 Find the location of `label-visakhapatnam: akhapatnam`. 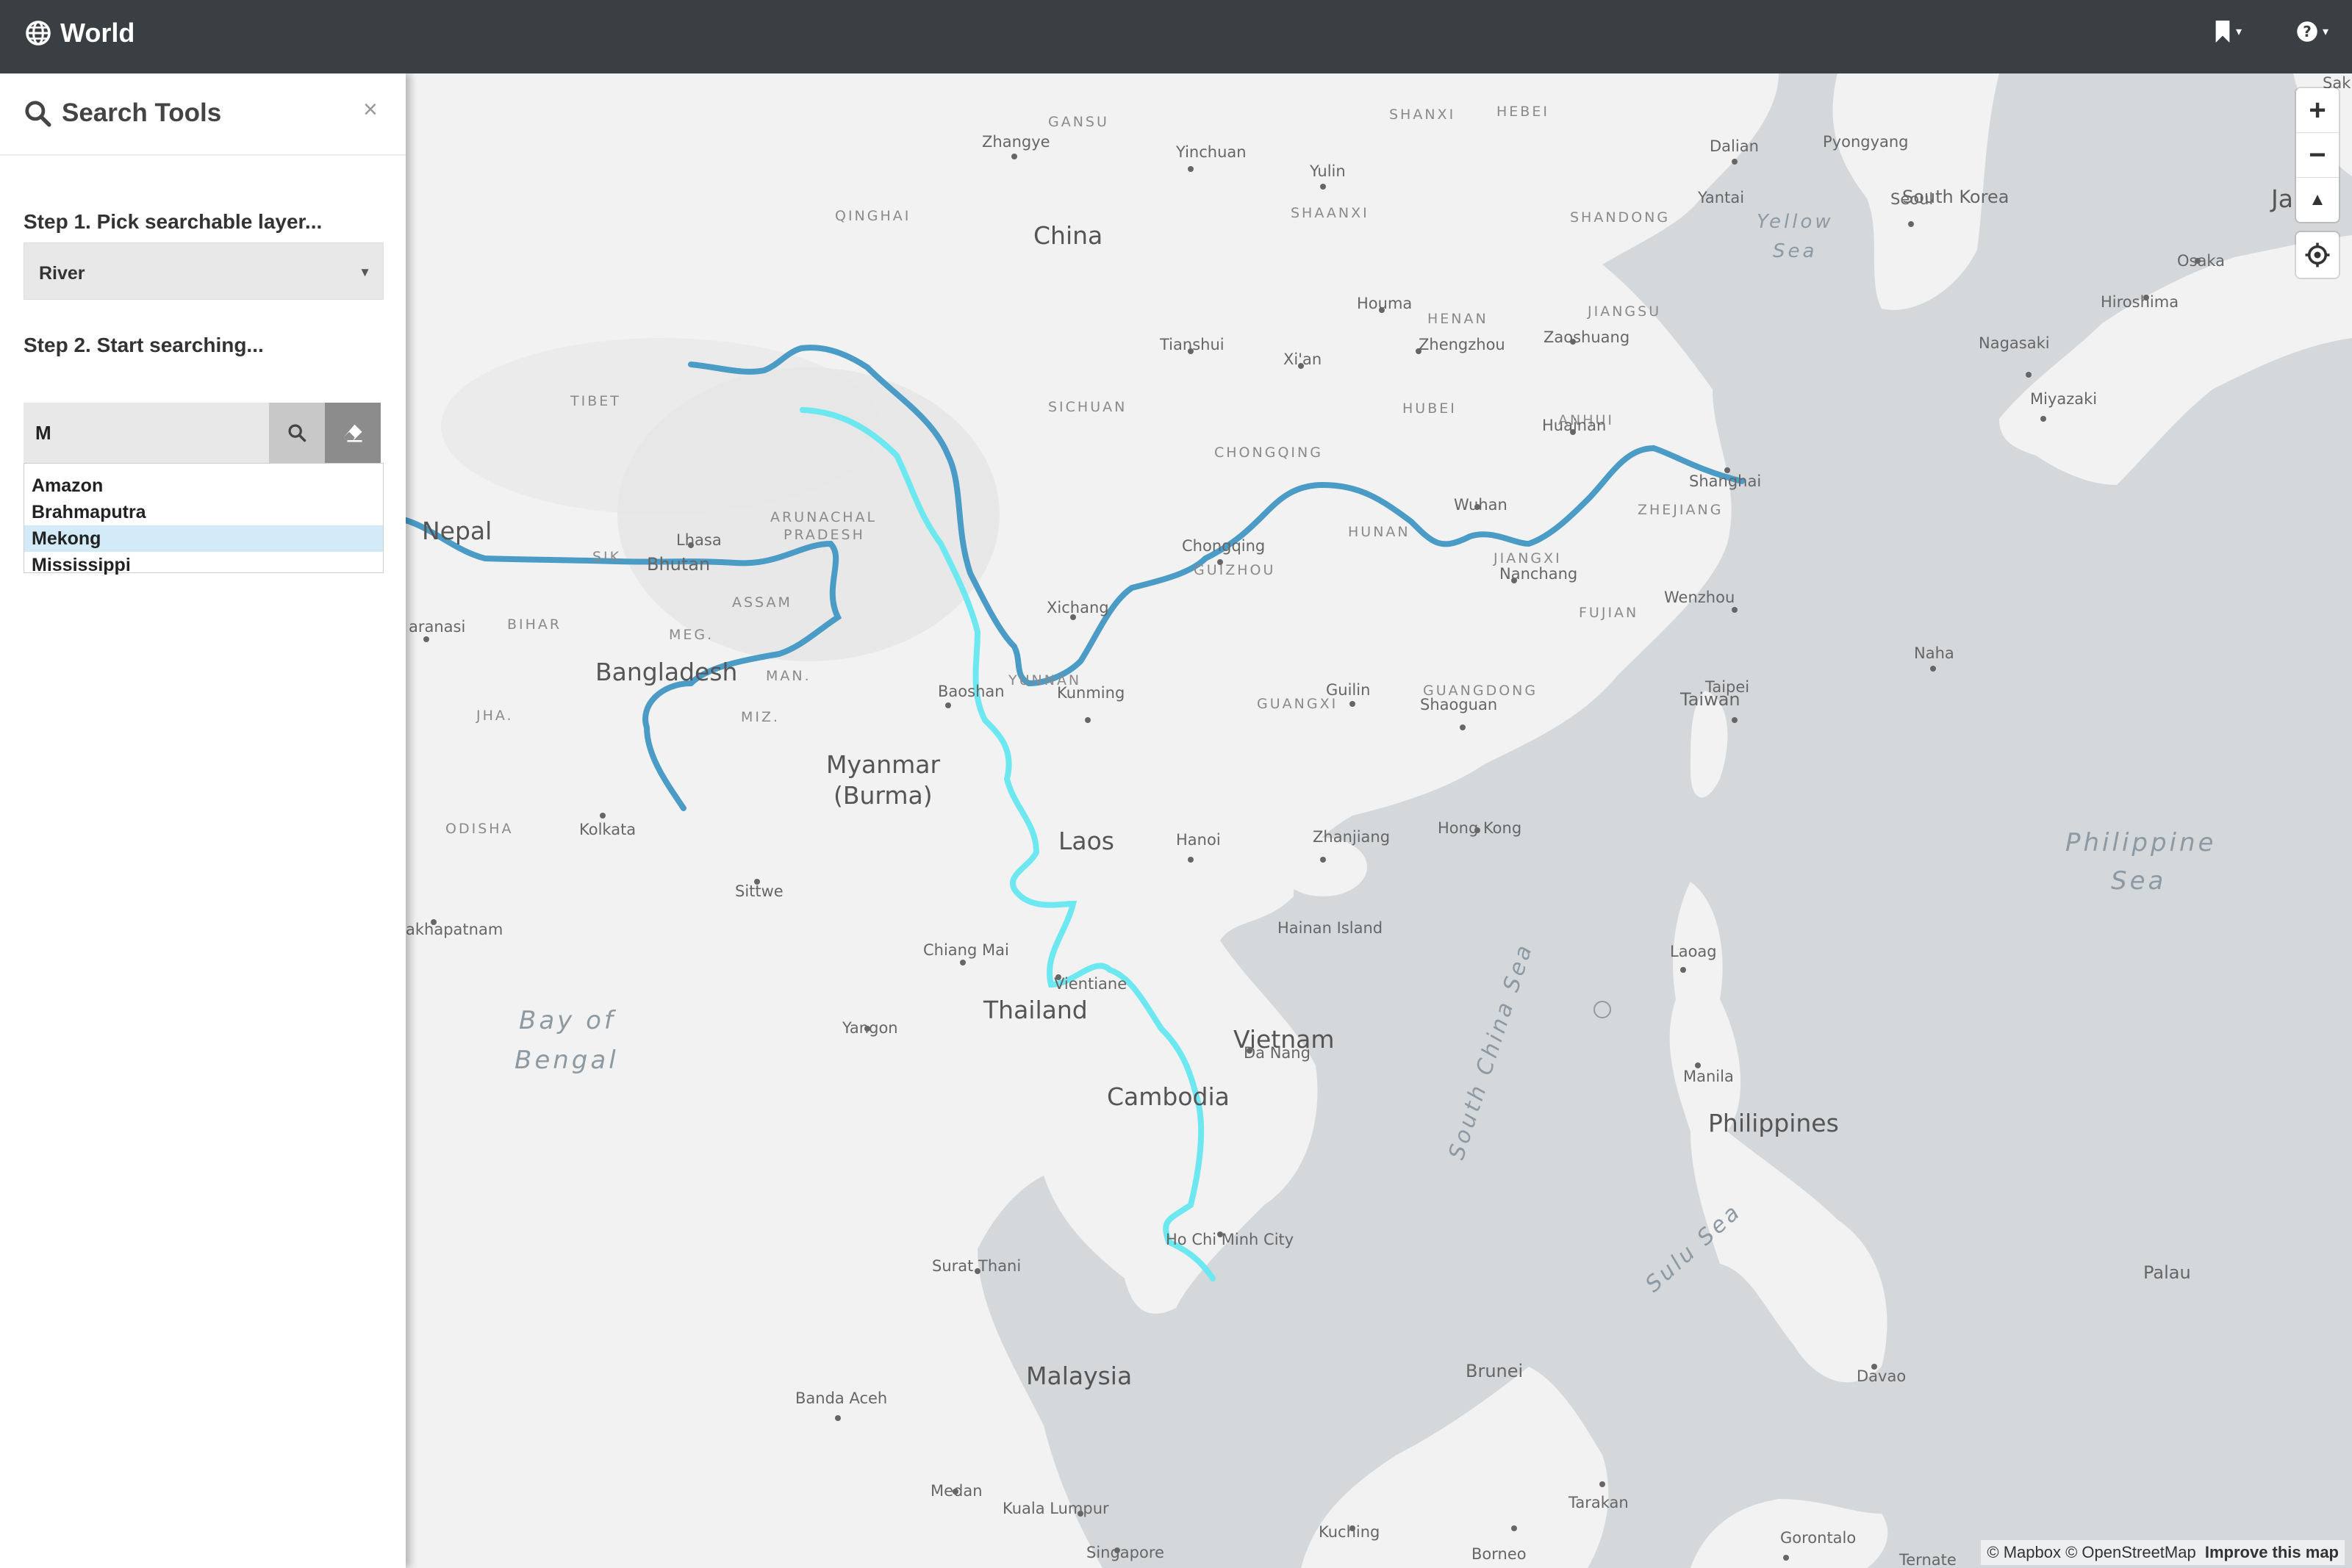

label-visakhapatnam: akhapatnam is located at coordinates (454, 930).